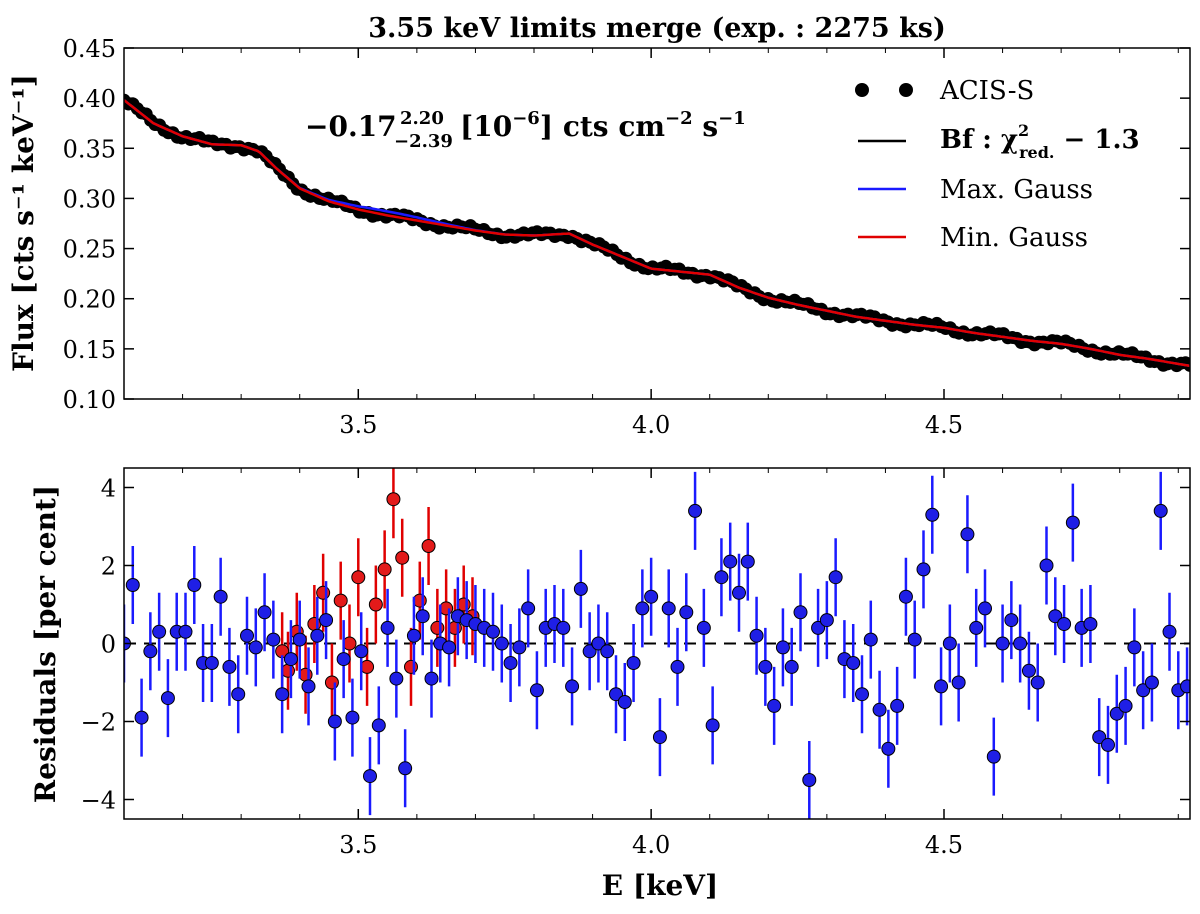  I want to click on legend-label-bf-sup: 2, so click(1023, 130).